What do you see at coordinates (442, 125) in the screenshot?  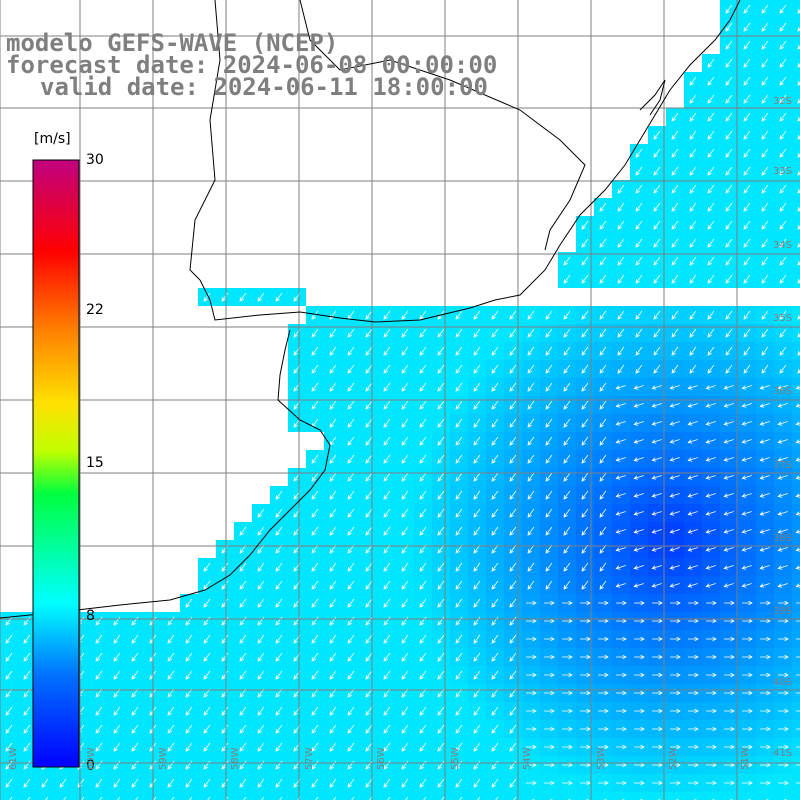 I see `border-brazil` at bounding box center [442, 125].